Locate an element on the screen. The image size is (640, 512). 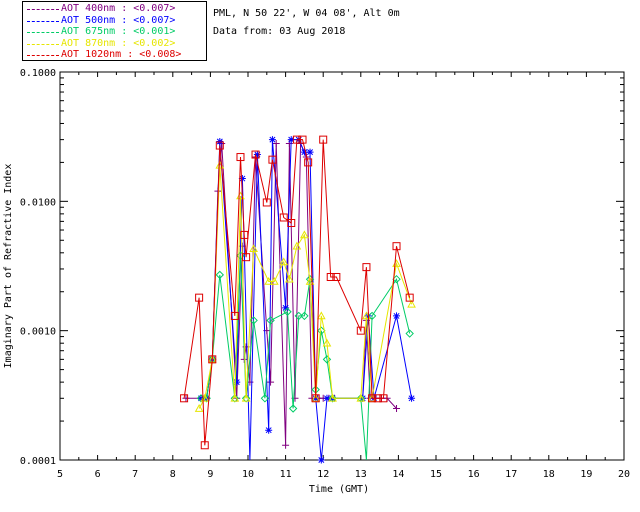
site-info: PML, N 50 22', W 04 08', Alt 0m is located at coordinates (306, 13).